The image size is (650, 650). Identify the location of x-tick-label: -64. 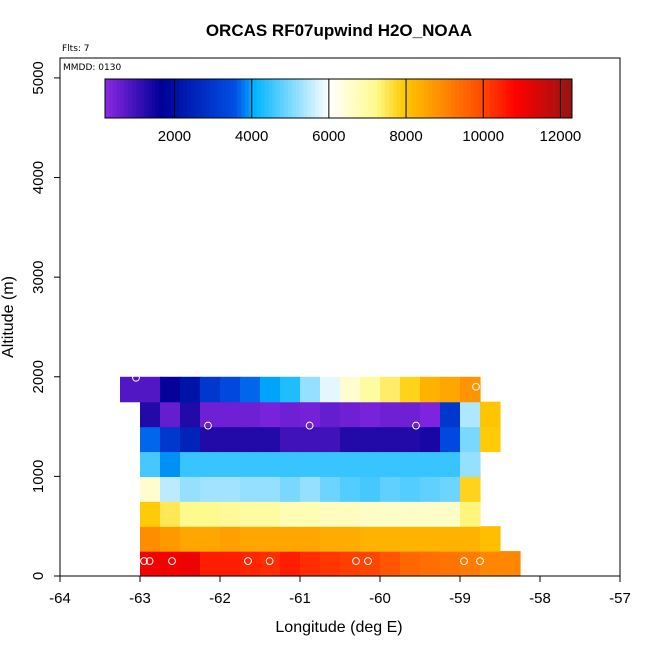
(60, 598).